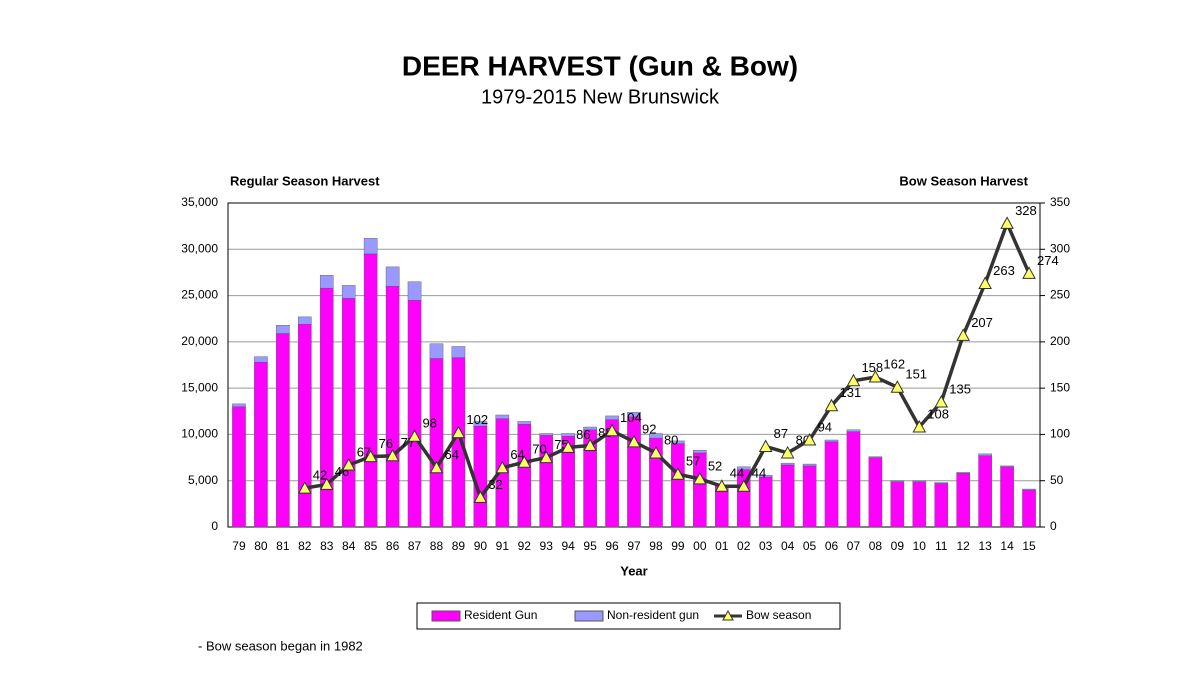 This screenshot has width=1200, height=680. Describe the element at coordinates (1053, 526) in the screenshot. I see `y2-tick-label: 0` at that location.